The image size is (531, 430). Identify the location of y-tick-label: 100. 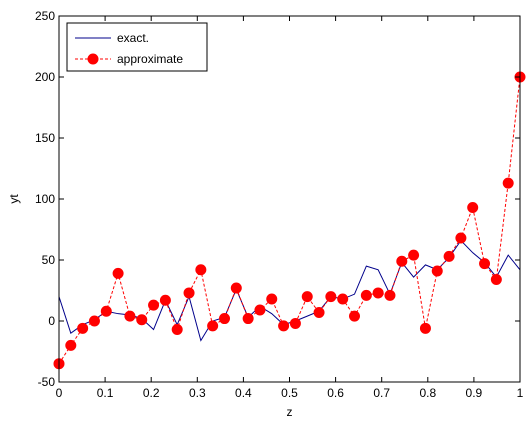
(45, 199).